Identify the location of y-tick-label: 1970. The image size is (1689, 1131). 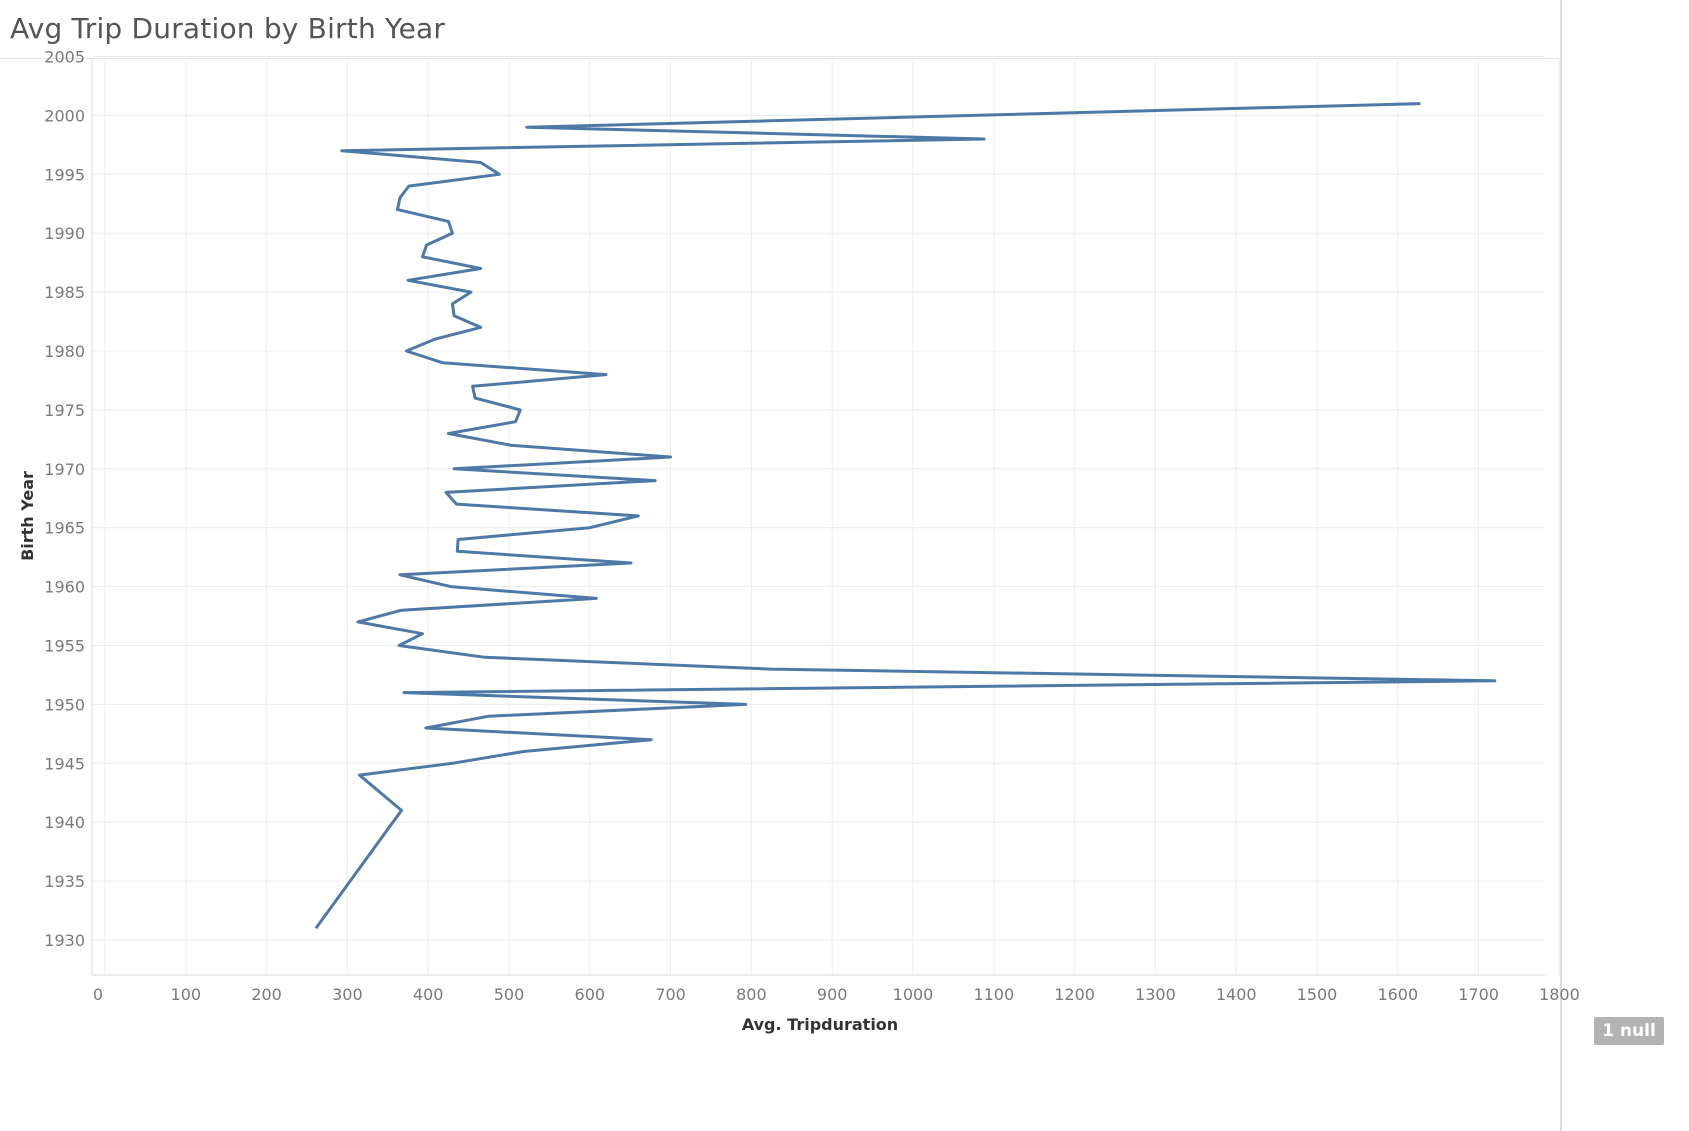
(64, 469).